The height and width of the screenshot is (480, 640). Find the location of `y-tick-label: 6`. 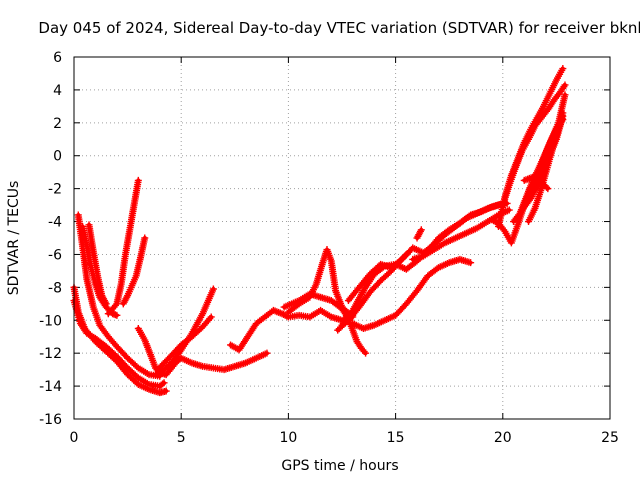

y-tick-label: 6 is located at coordinates (57, 58).